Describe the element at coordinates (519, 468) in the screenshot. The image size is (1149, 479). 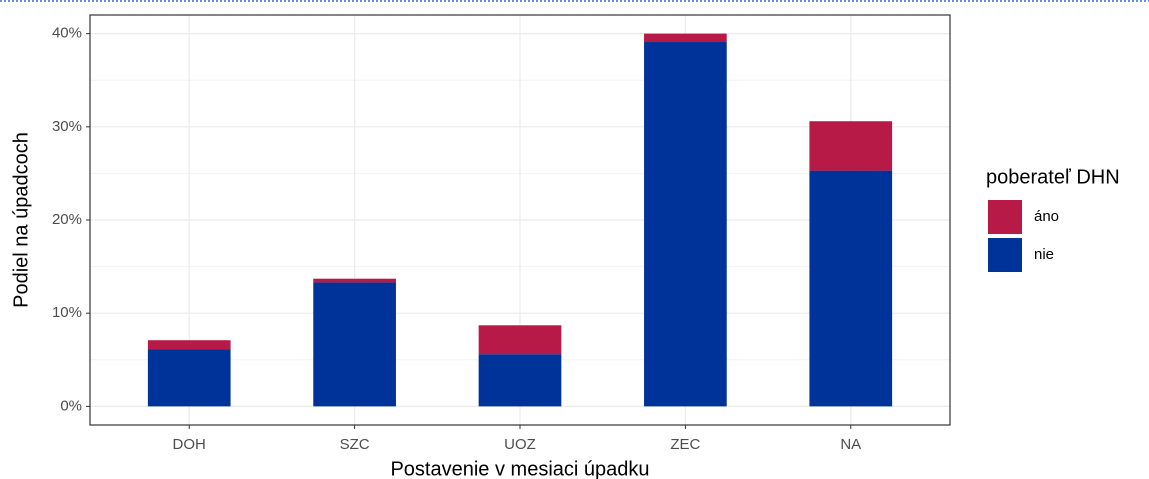
I see `x-axis-title: Postavenie v mesiaci úpadku` at that location.